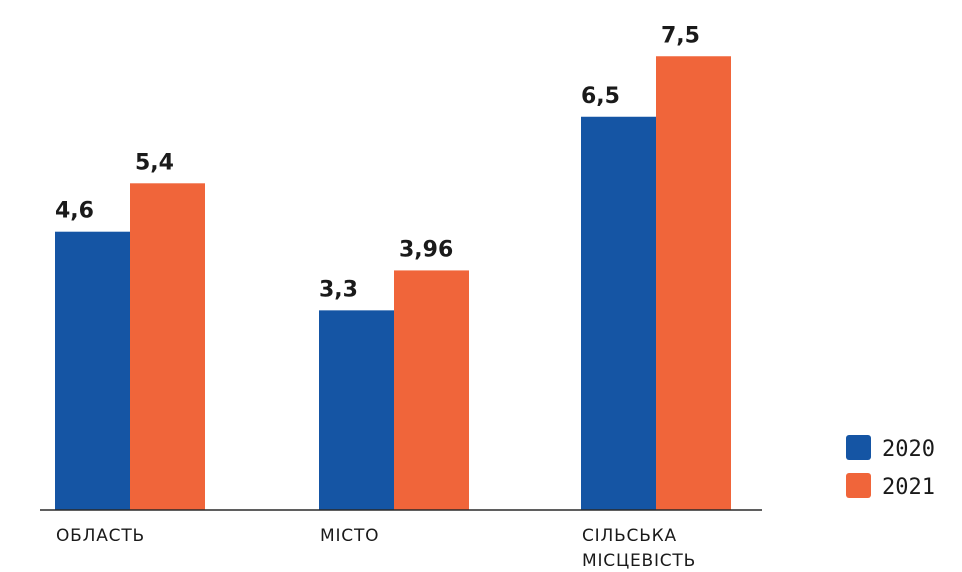 The image size is (962, 572). What do you see at coordinates (376, 548) in the screenshot?
I see `x-tick-labels: ОБЛАСТЬ МІСТО СІЛЬСЬКА МІСЦЕВІСТЬ` at bounding box center [376, 548].